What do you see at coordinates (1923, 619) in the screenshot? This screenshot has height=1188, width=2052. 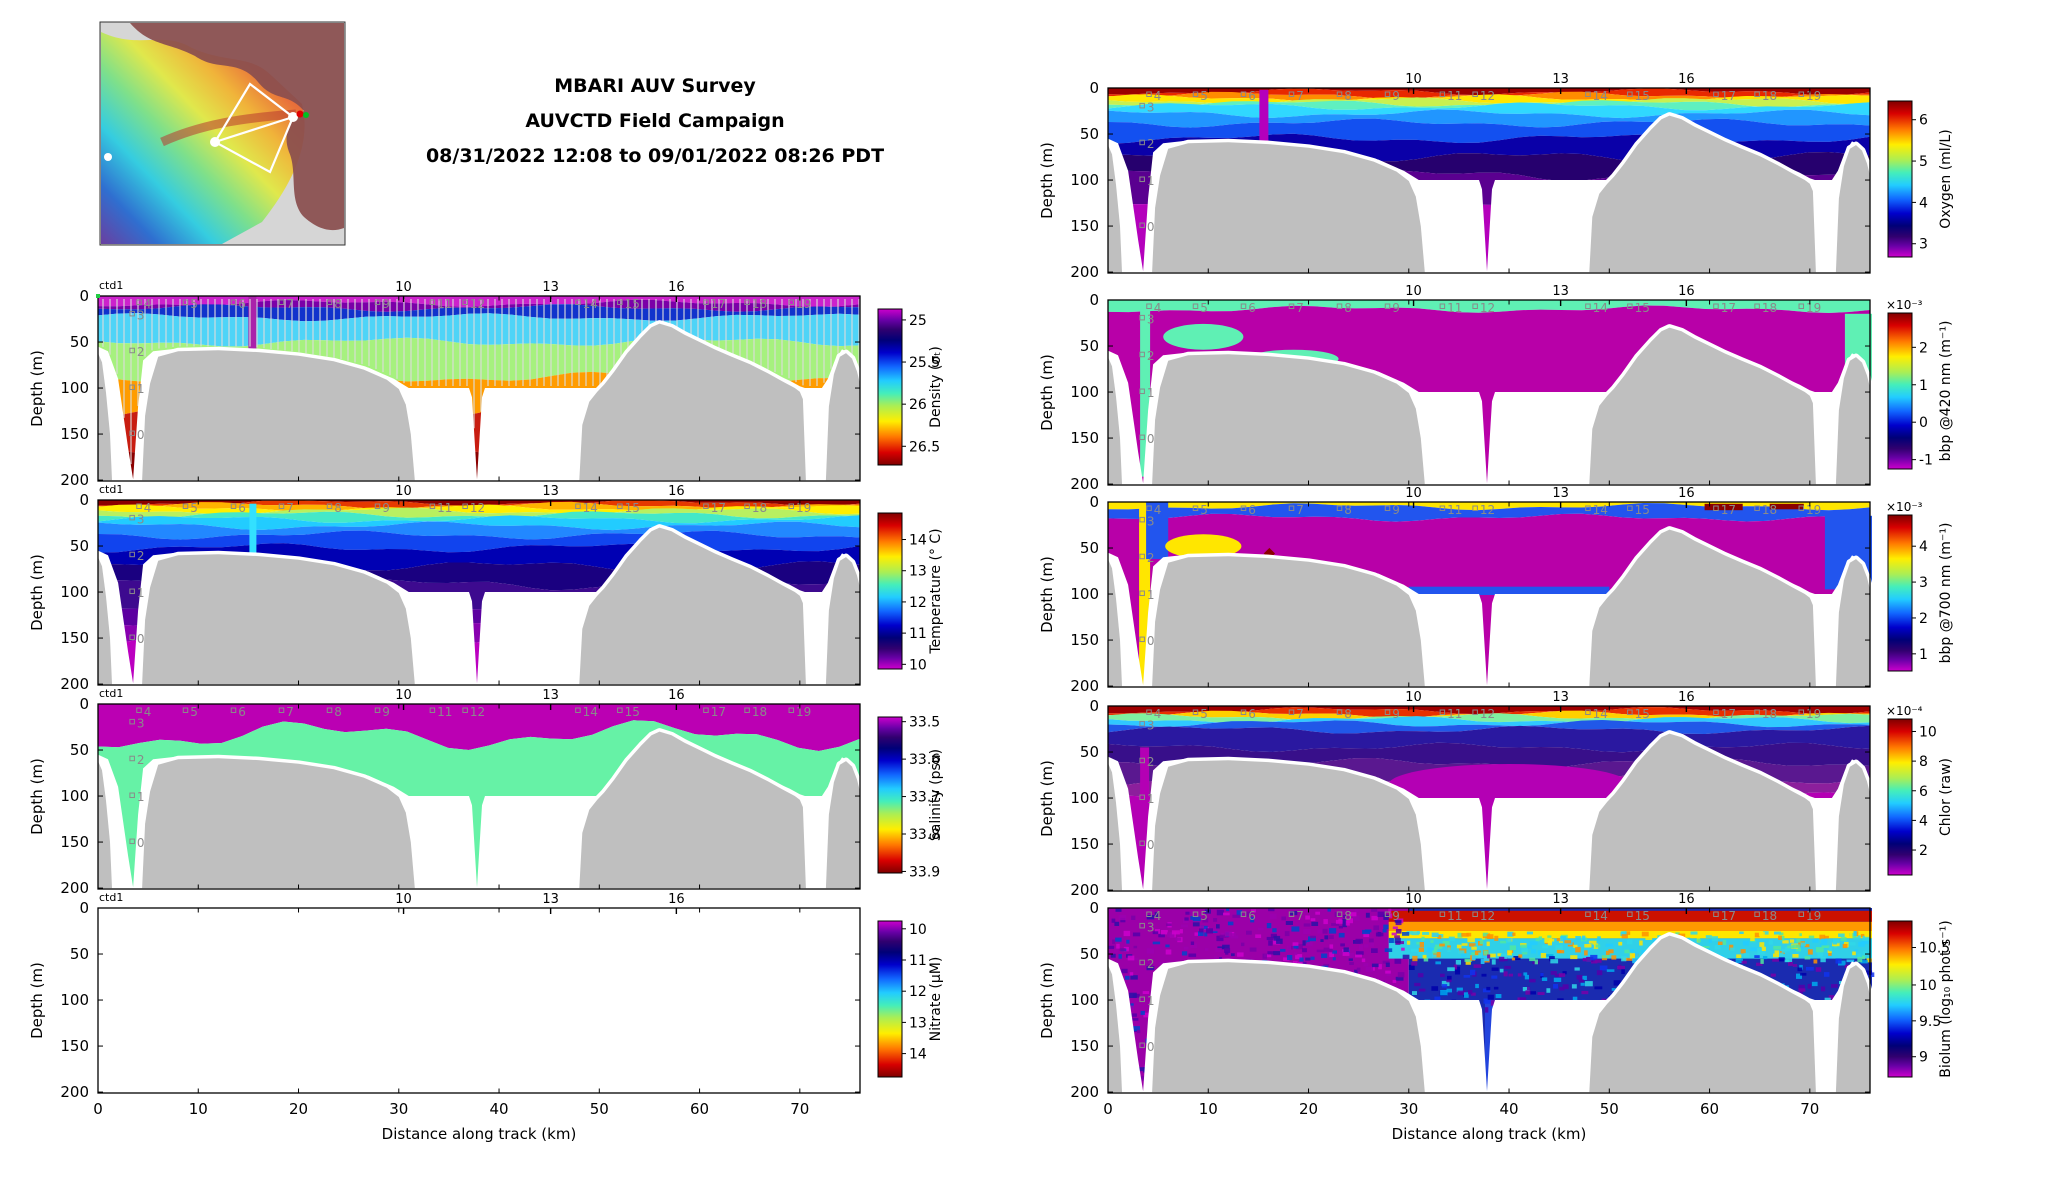 I see `colorbar-tick-label: 2` at bounding box center [1923, 619].